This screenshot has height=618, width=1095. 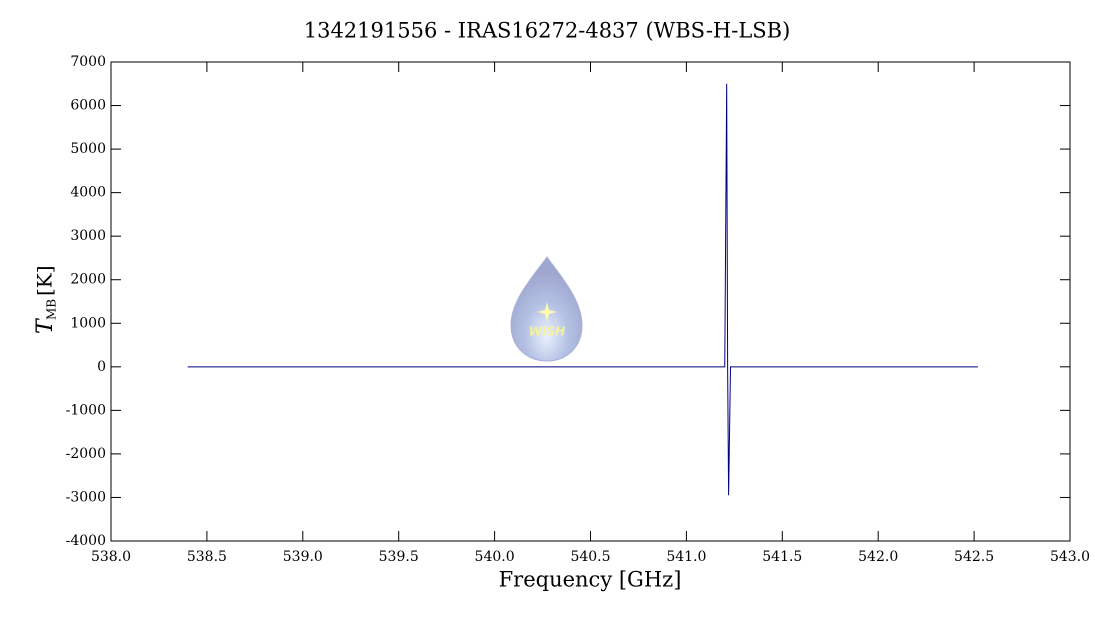 What do you see at coordinates (86, 497) in the screenshot?
I see `y-tick-label: -3000` at bounding box center [86, 497].